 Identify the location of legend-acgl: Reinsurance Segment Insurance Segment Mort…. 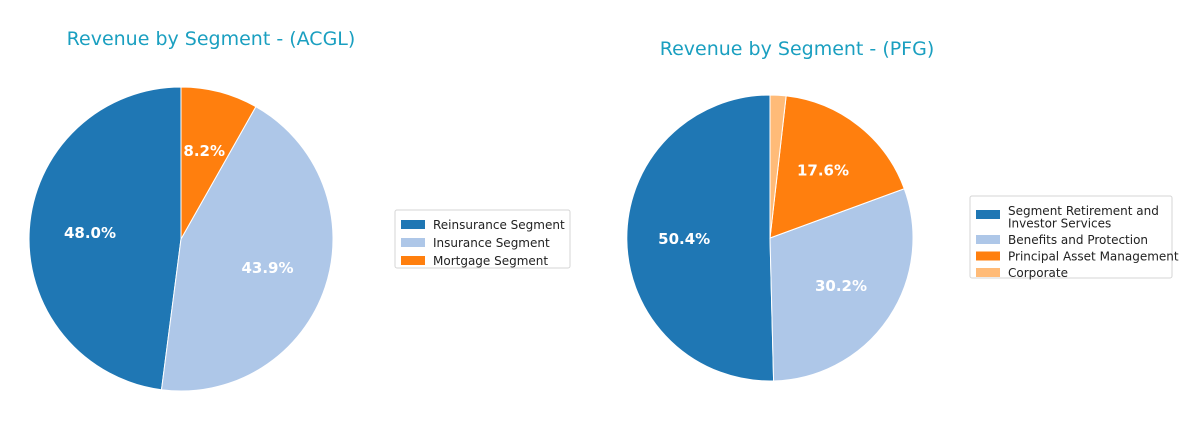
(482, 239).